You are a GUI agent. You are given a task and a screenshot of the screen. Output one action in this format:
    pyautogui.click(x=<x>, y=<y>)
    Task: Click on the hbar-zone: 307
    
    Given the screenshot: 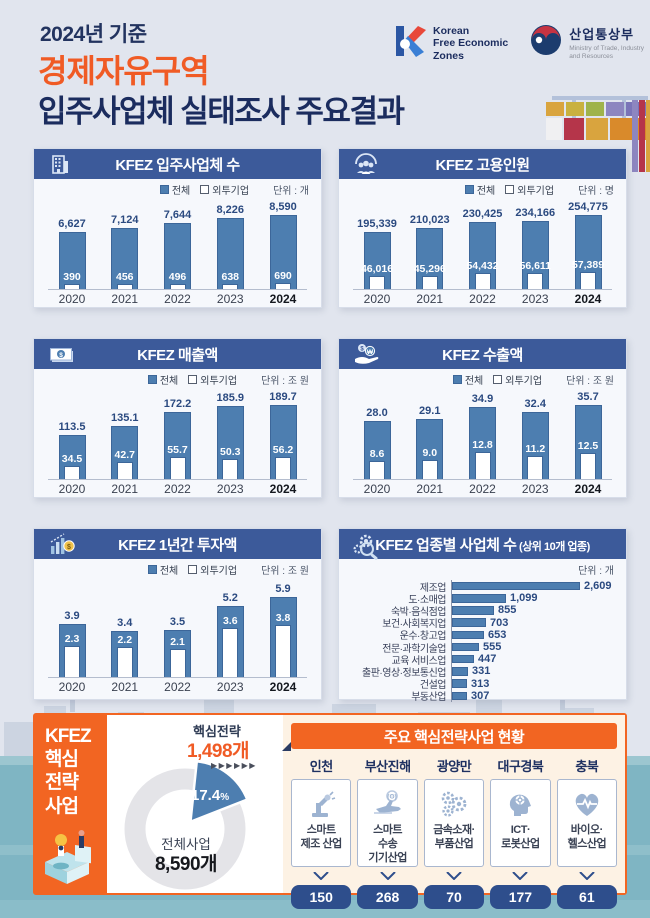 What is the action you would take?
    pyautogui.click(x=535, y=695)
    